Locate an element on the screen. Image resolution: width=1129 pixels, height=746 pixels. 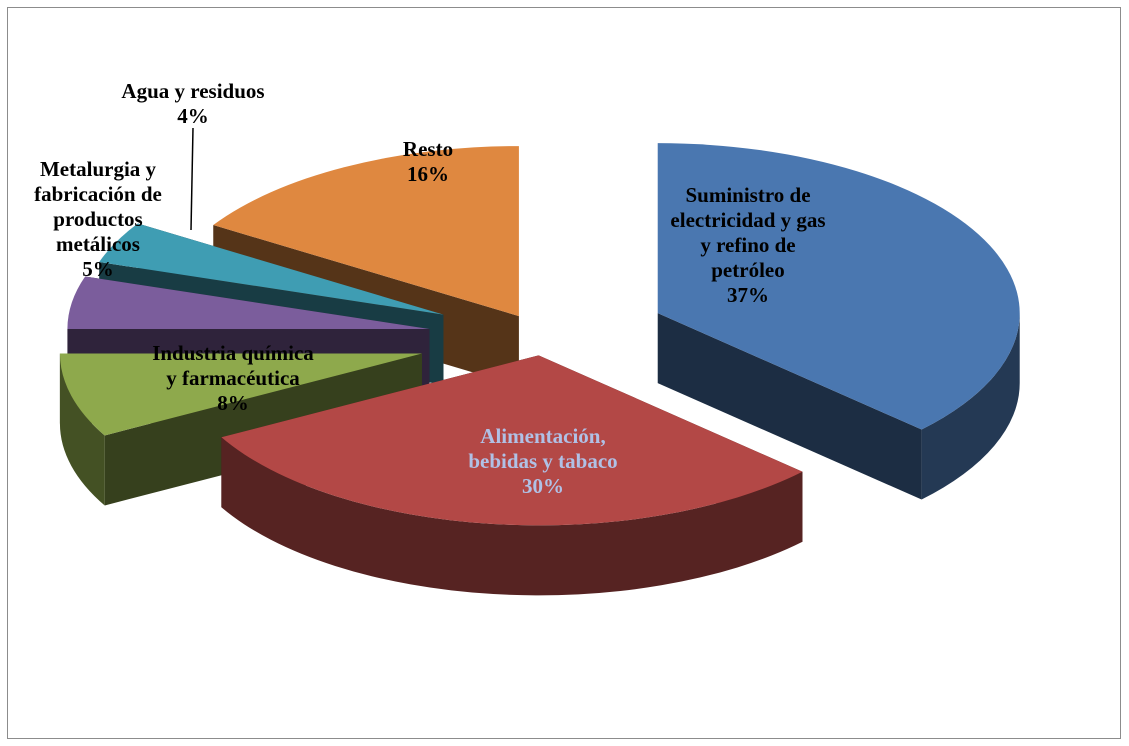
slice-label-1-1: bebidas y tabaco is located at coordinates (542, 461).